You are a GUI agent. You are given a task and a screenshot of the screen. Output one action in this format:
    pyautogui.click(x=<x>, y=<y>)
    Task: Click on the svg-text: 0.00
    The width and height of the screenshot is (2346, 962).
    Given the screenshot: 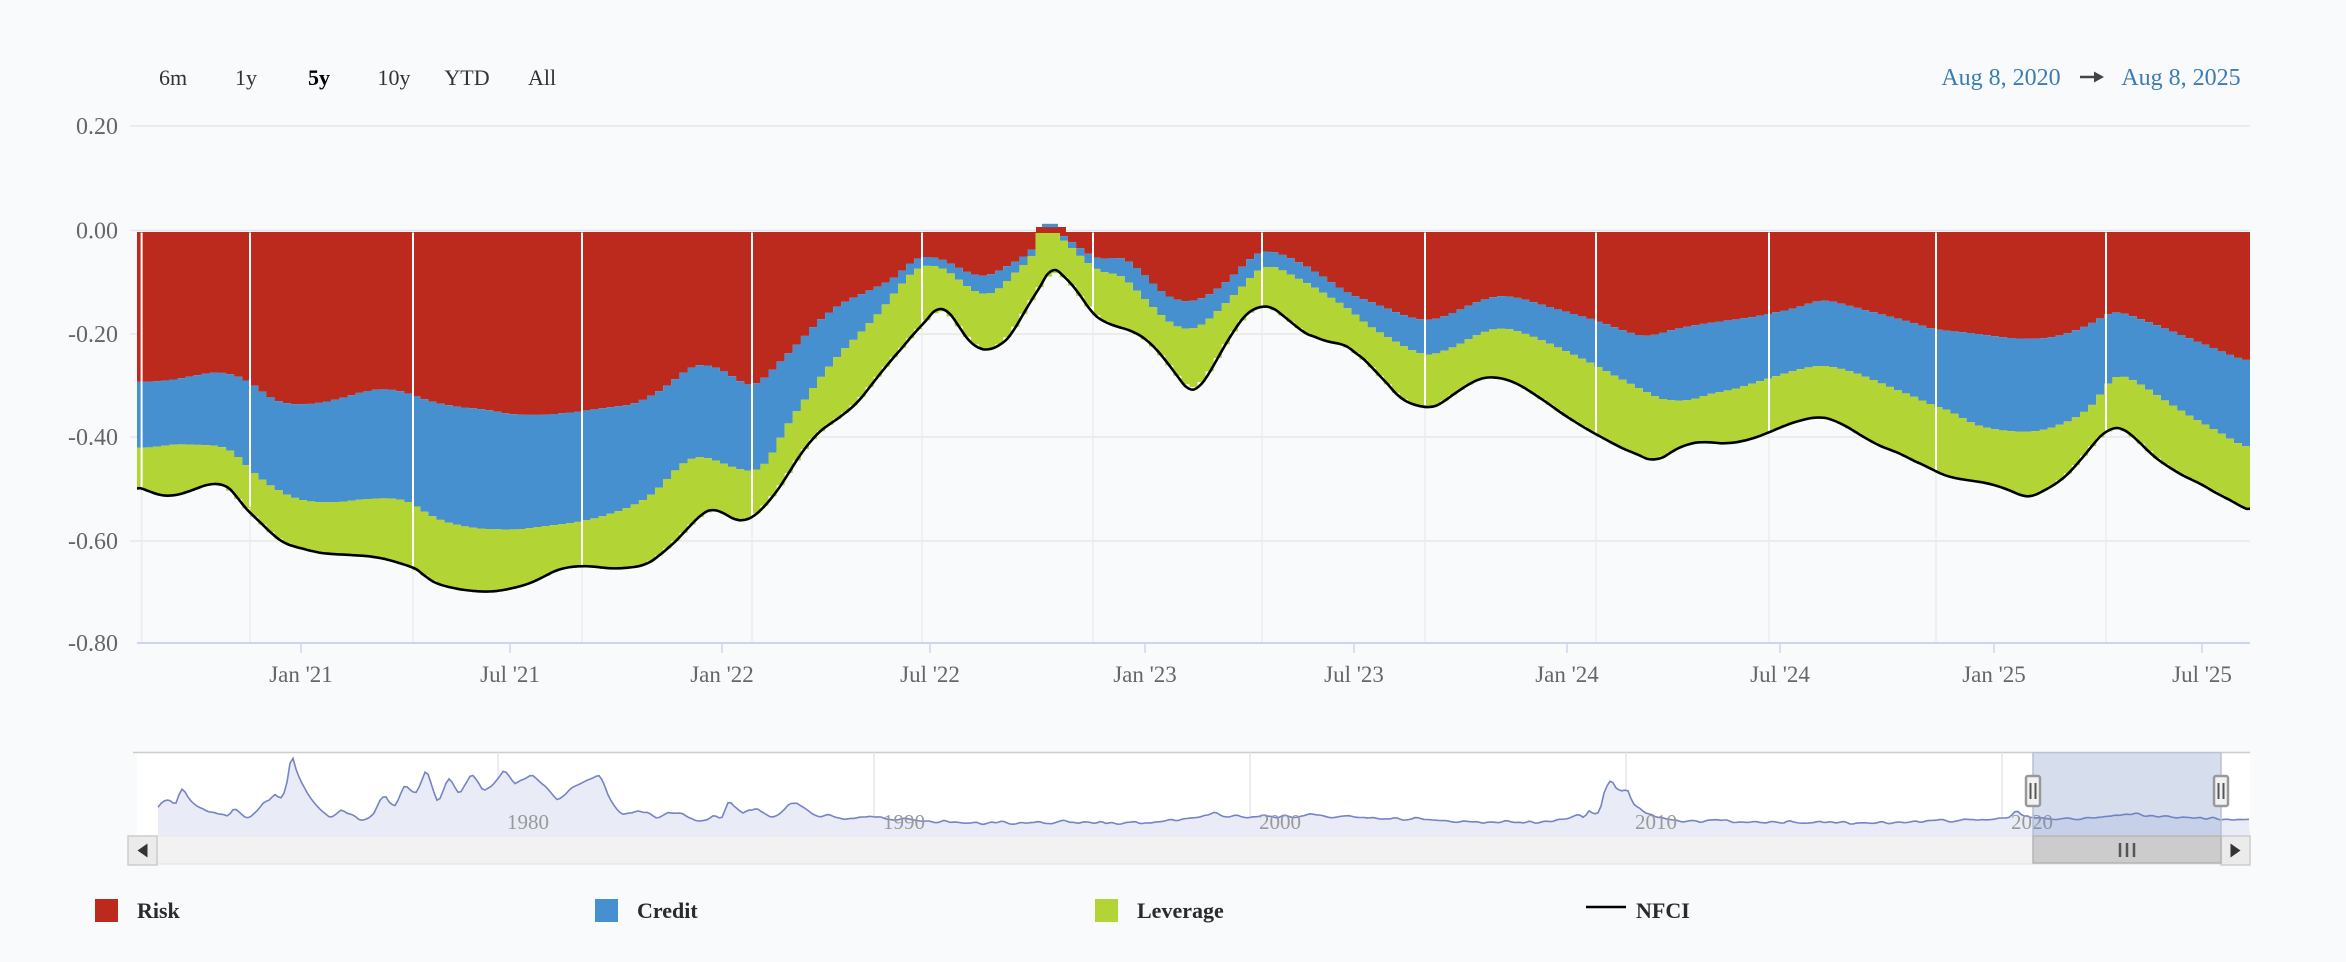 What is the action you would take?
    pyautogui.click(x=97, y=231)
    